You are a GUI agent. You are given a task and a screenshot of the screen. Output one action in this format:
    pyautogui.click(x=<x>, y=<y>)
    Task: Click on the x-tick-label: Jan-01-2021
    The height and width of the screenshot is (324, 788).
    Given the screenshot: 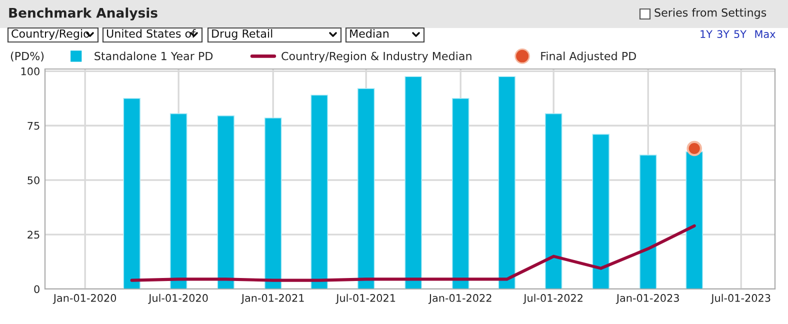 What is the action you would take?
    pyautogui.click(x=272, y=299)
    